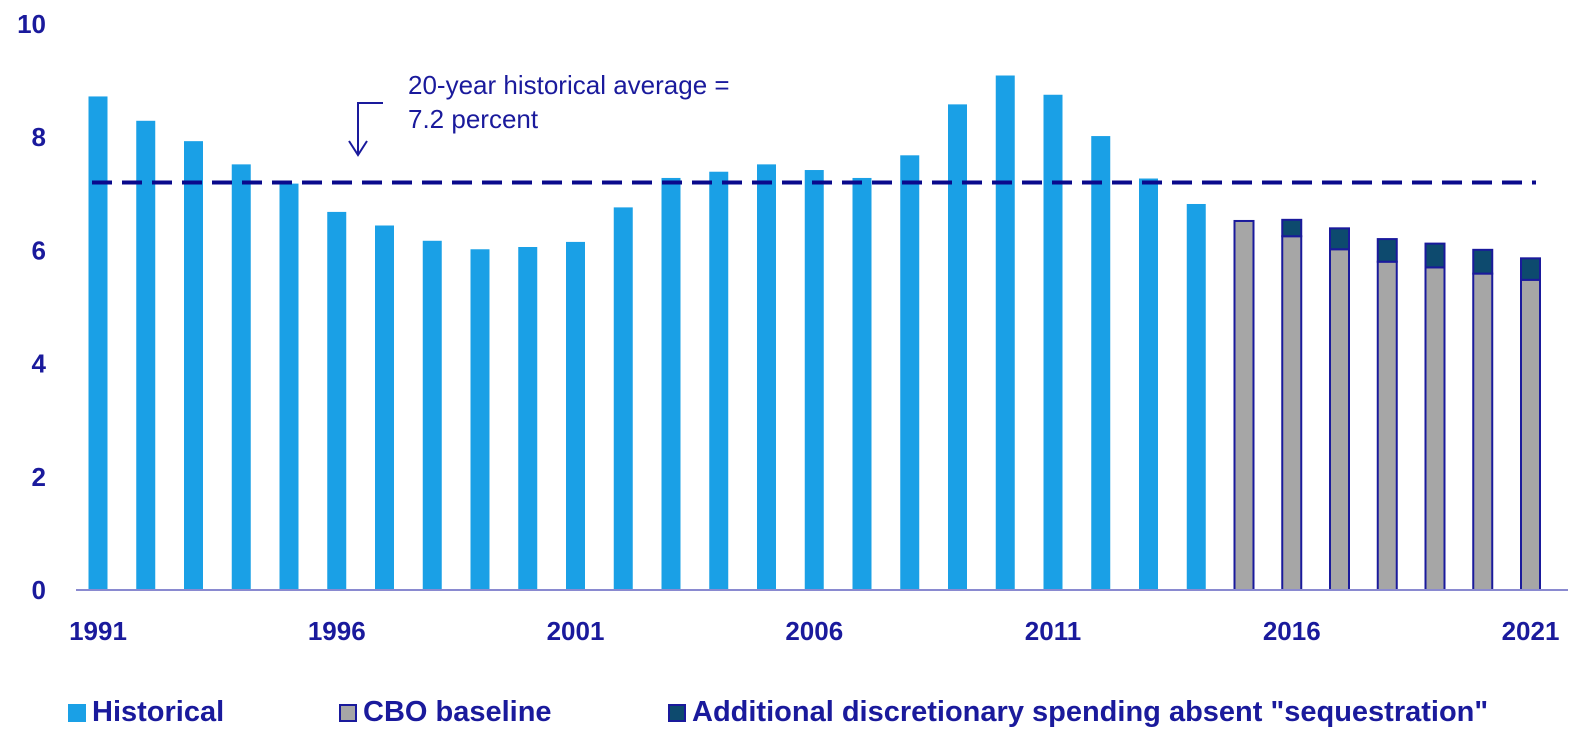  Describe the element at coordinates (569, 85) in the screenshot. I see `annotation-line-1: 20-year historical average =` at that location.